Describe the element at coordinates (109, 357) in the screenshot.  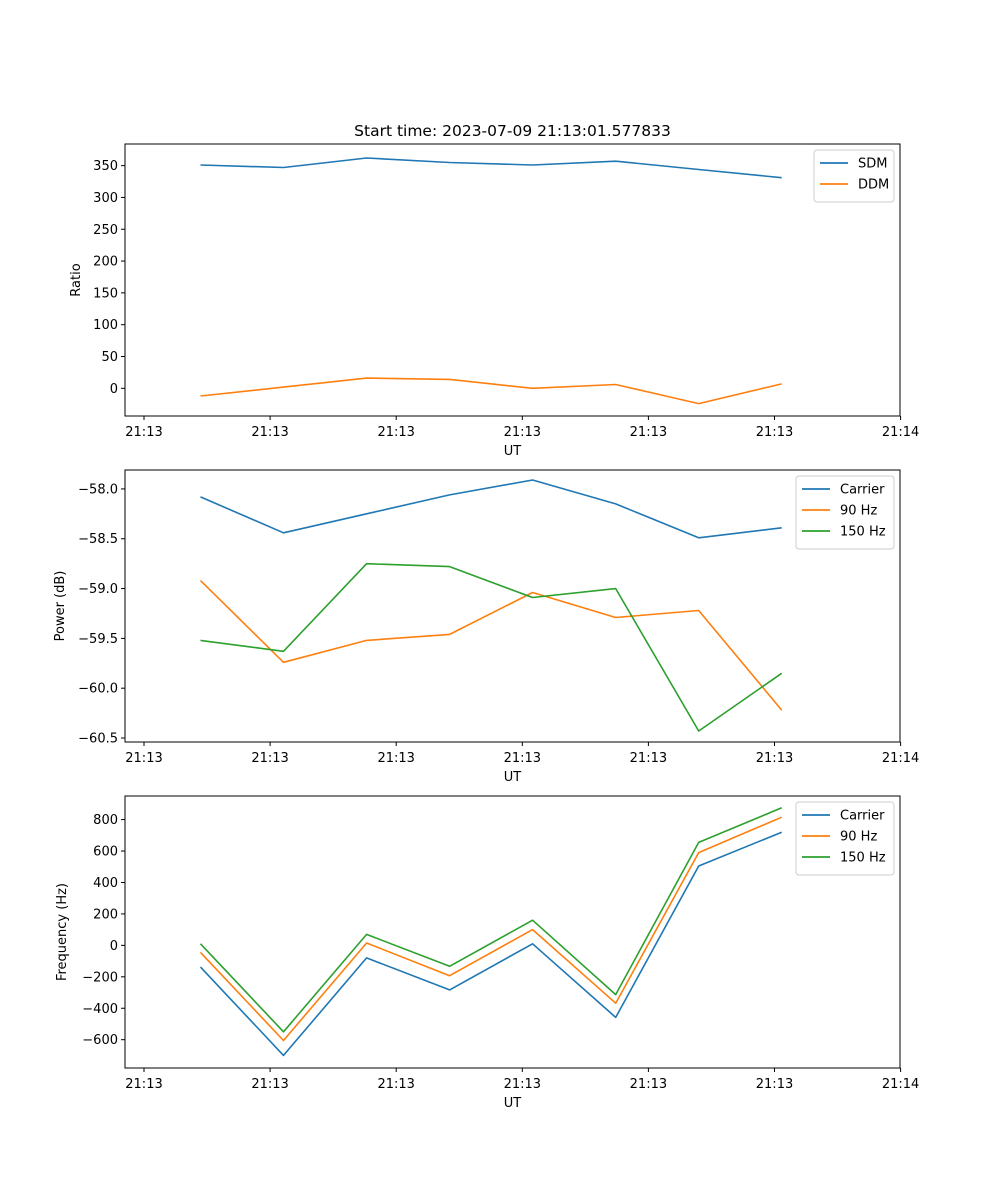
I see `y-tick-label: 50` at that location.